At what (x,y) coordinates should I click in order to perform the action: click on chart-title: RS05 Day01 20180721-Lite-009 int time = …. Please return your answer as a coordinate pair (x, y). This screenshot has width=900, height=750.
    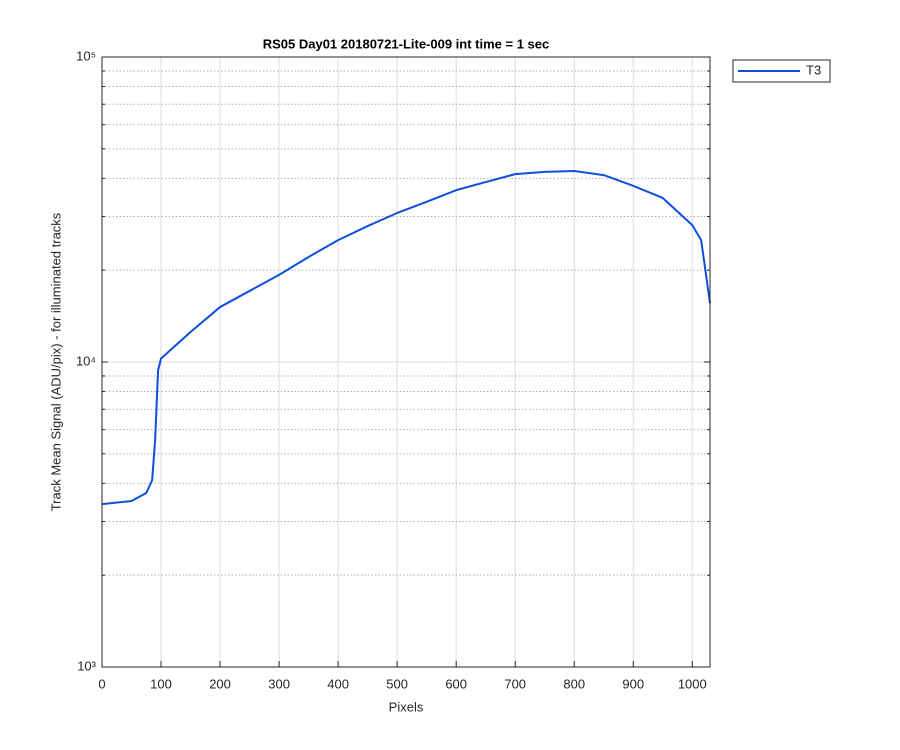
    Looking at the image, I should click on (406, 43).